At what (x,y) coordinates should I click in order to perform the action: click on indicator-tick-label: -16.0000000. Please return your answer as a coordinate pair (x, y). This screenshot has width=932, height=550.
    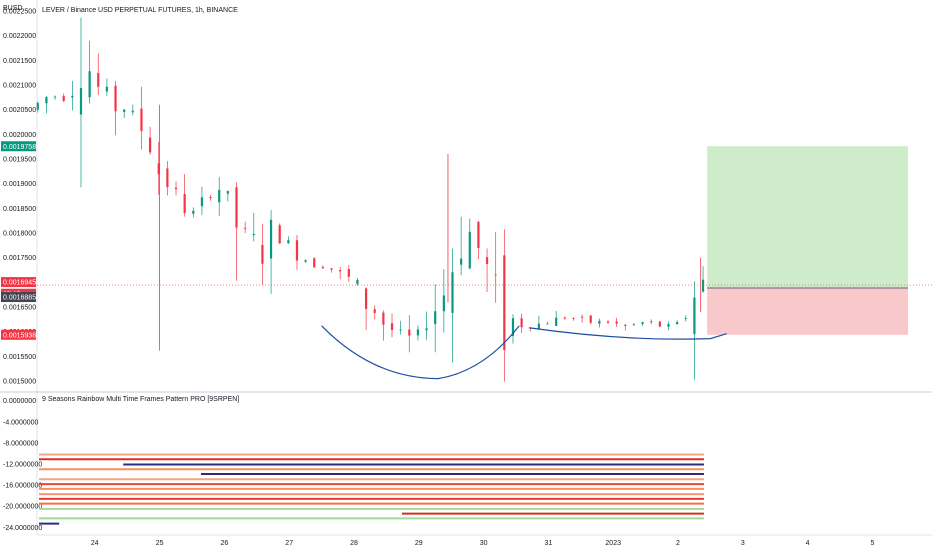
    Looking at the image, I should click on (22, 486).